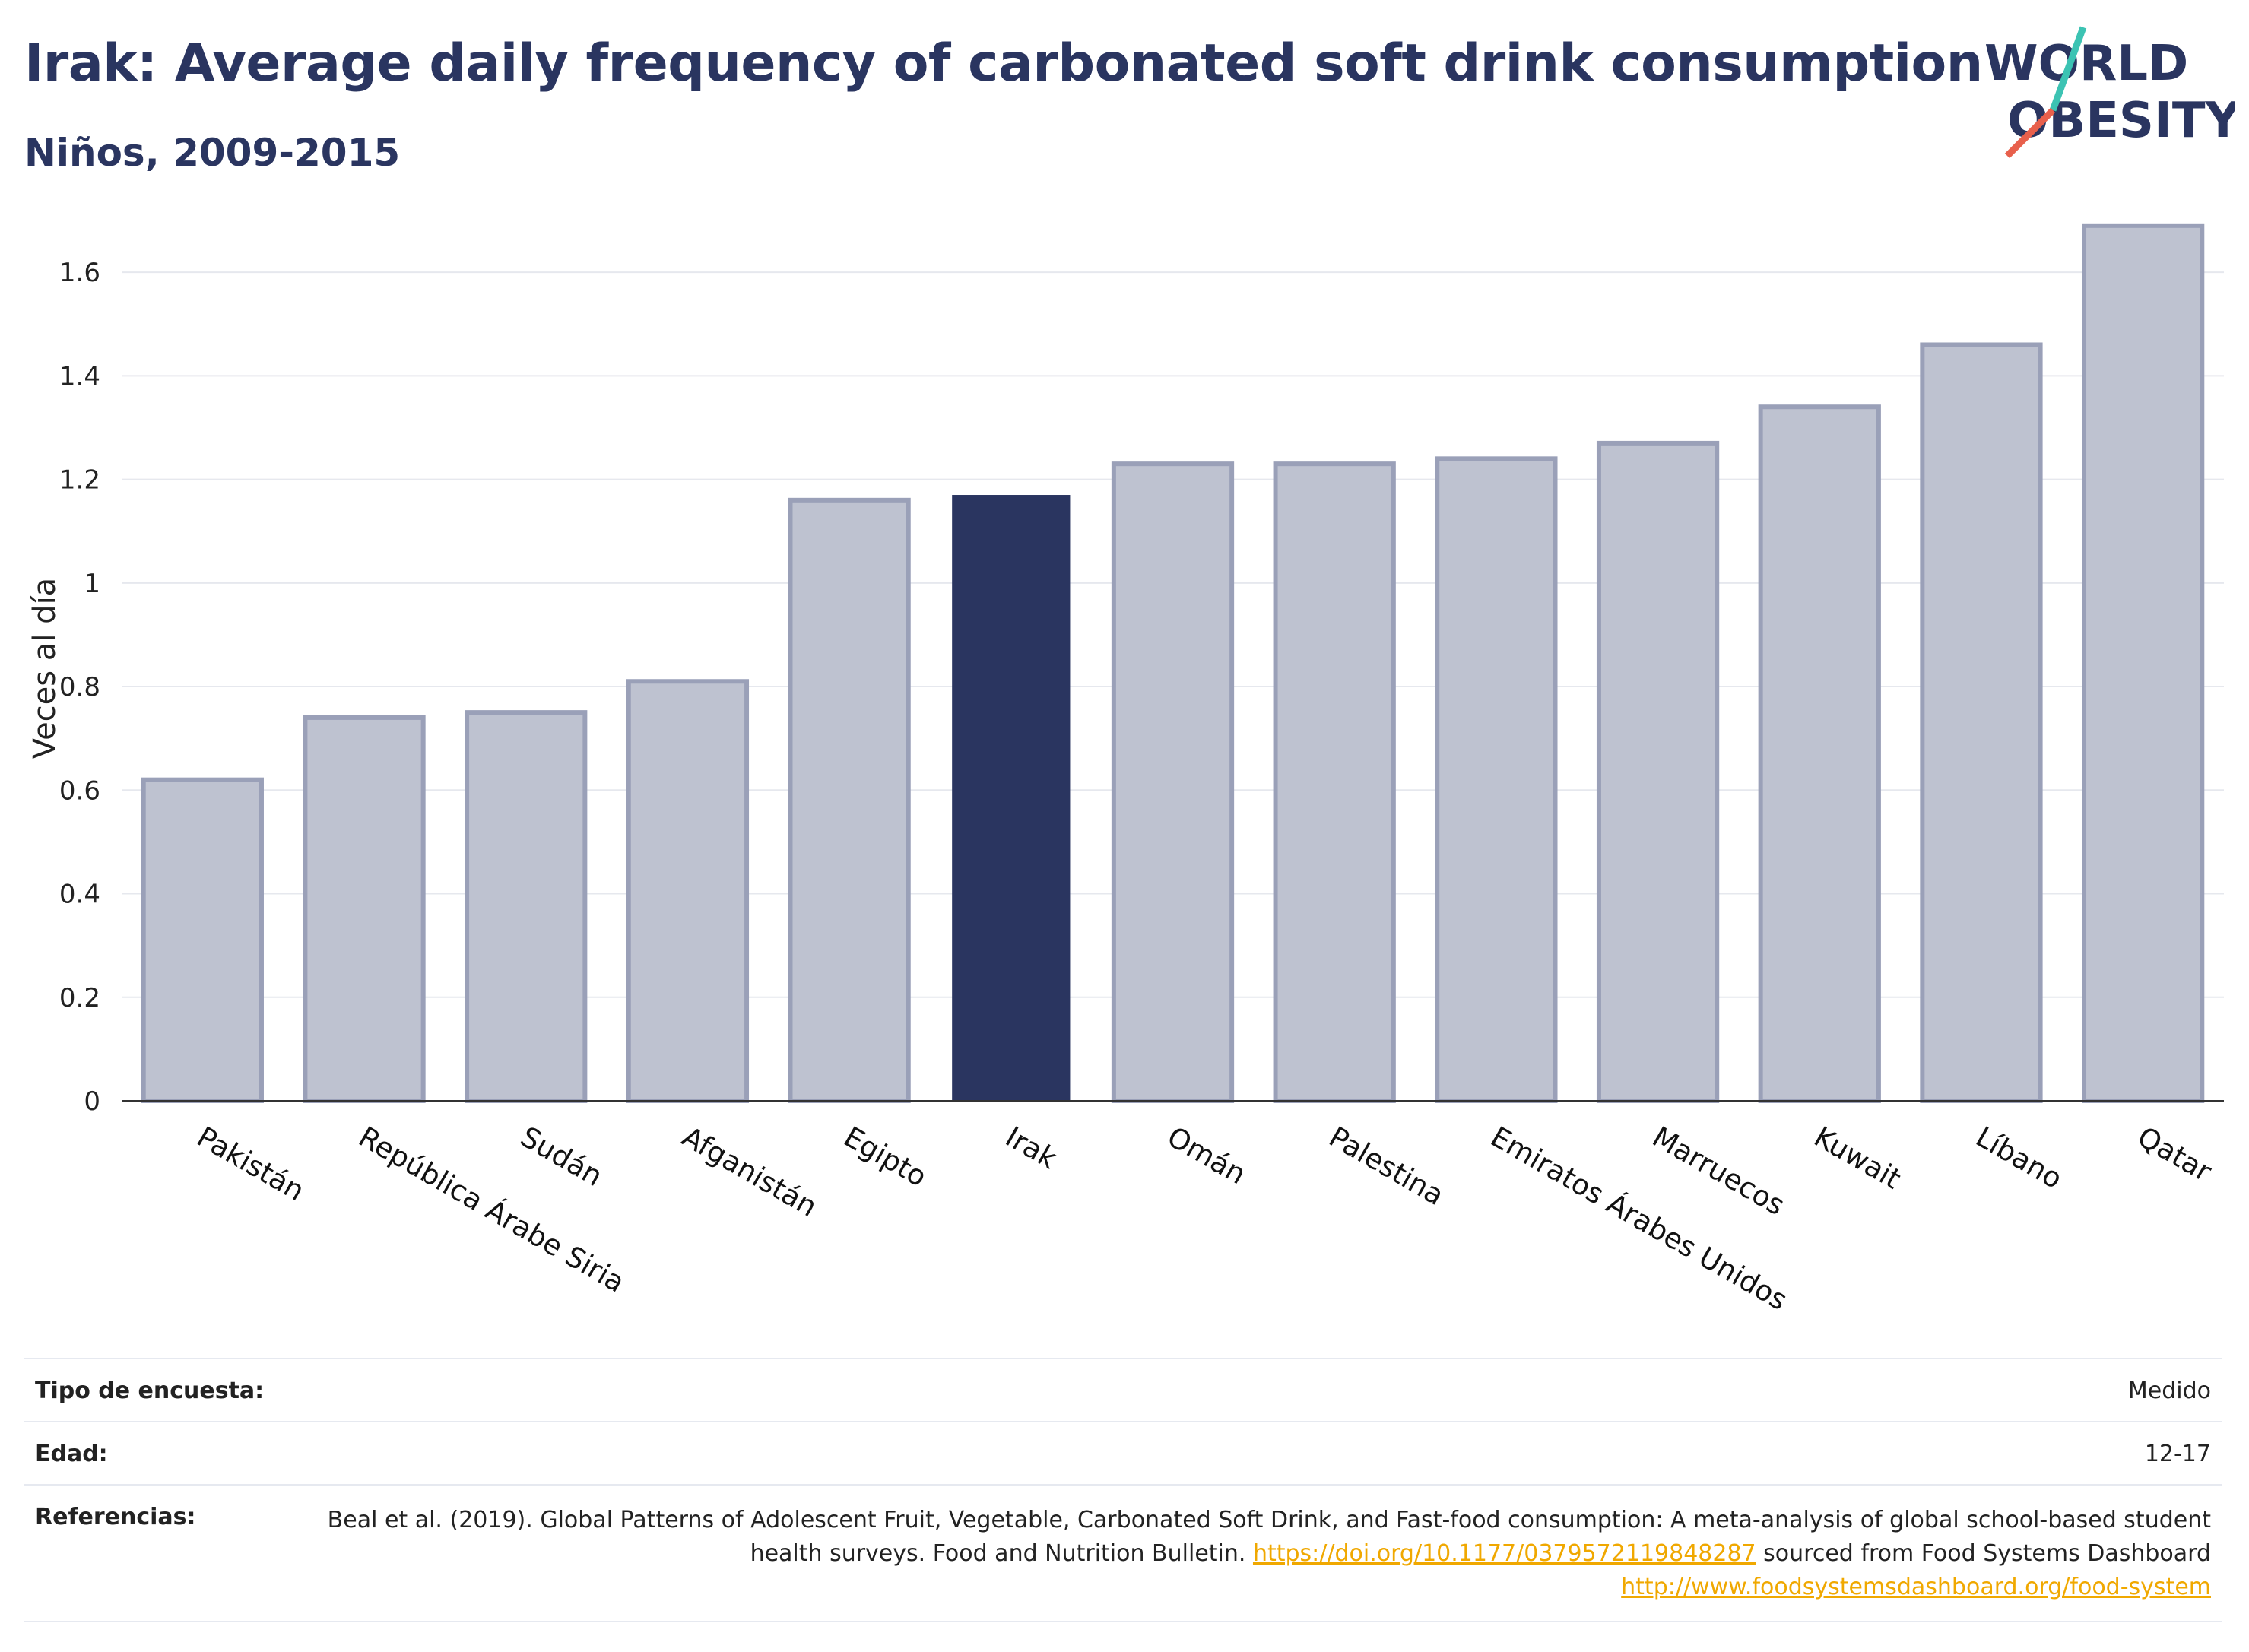  I want to click on x-tick-label: República Árabe Siria, so click(492, 1209).